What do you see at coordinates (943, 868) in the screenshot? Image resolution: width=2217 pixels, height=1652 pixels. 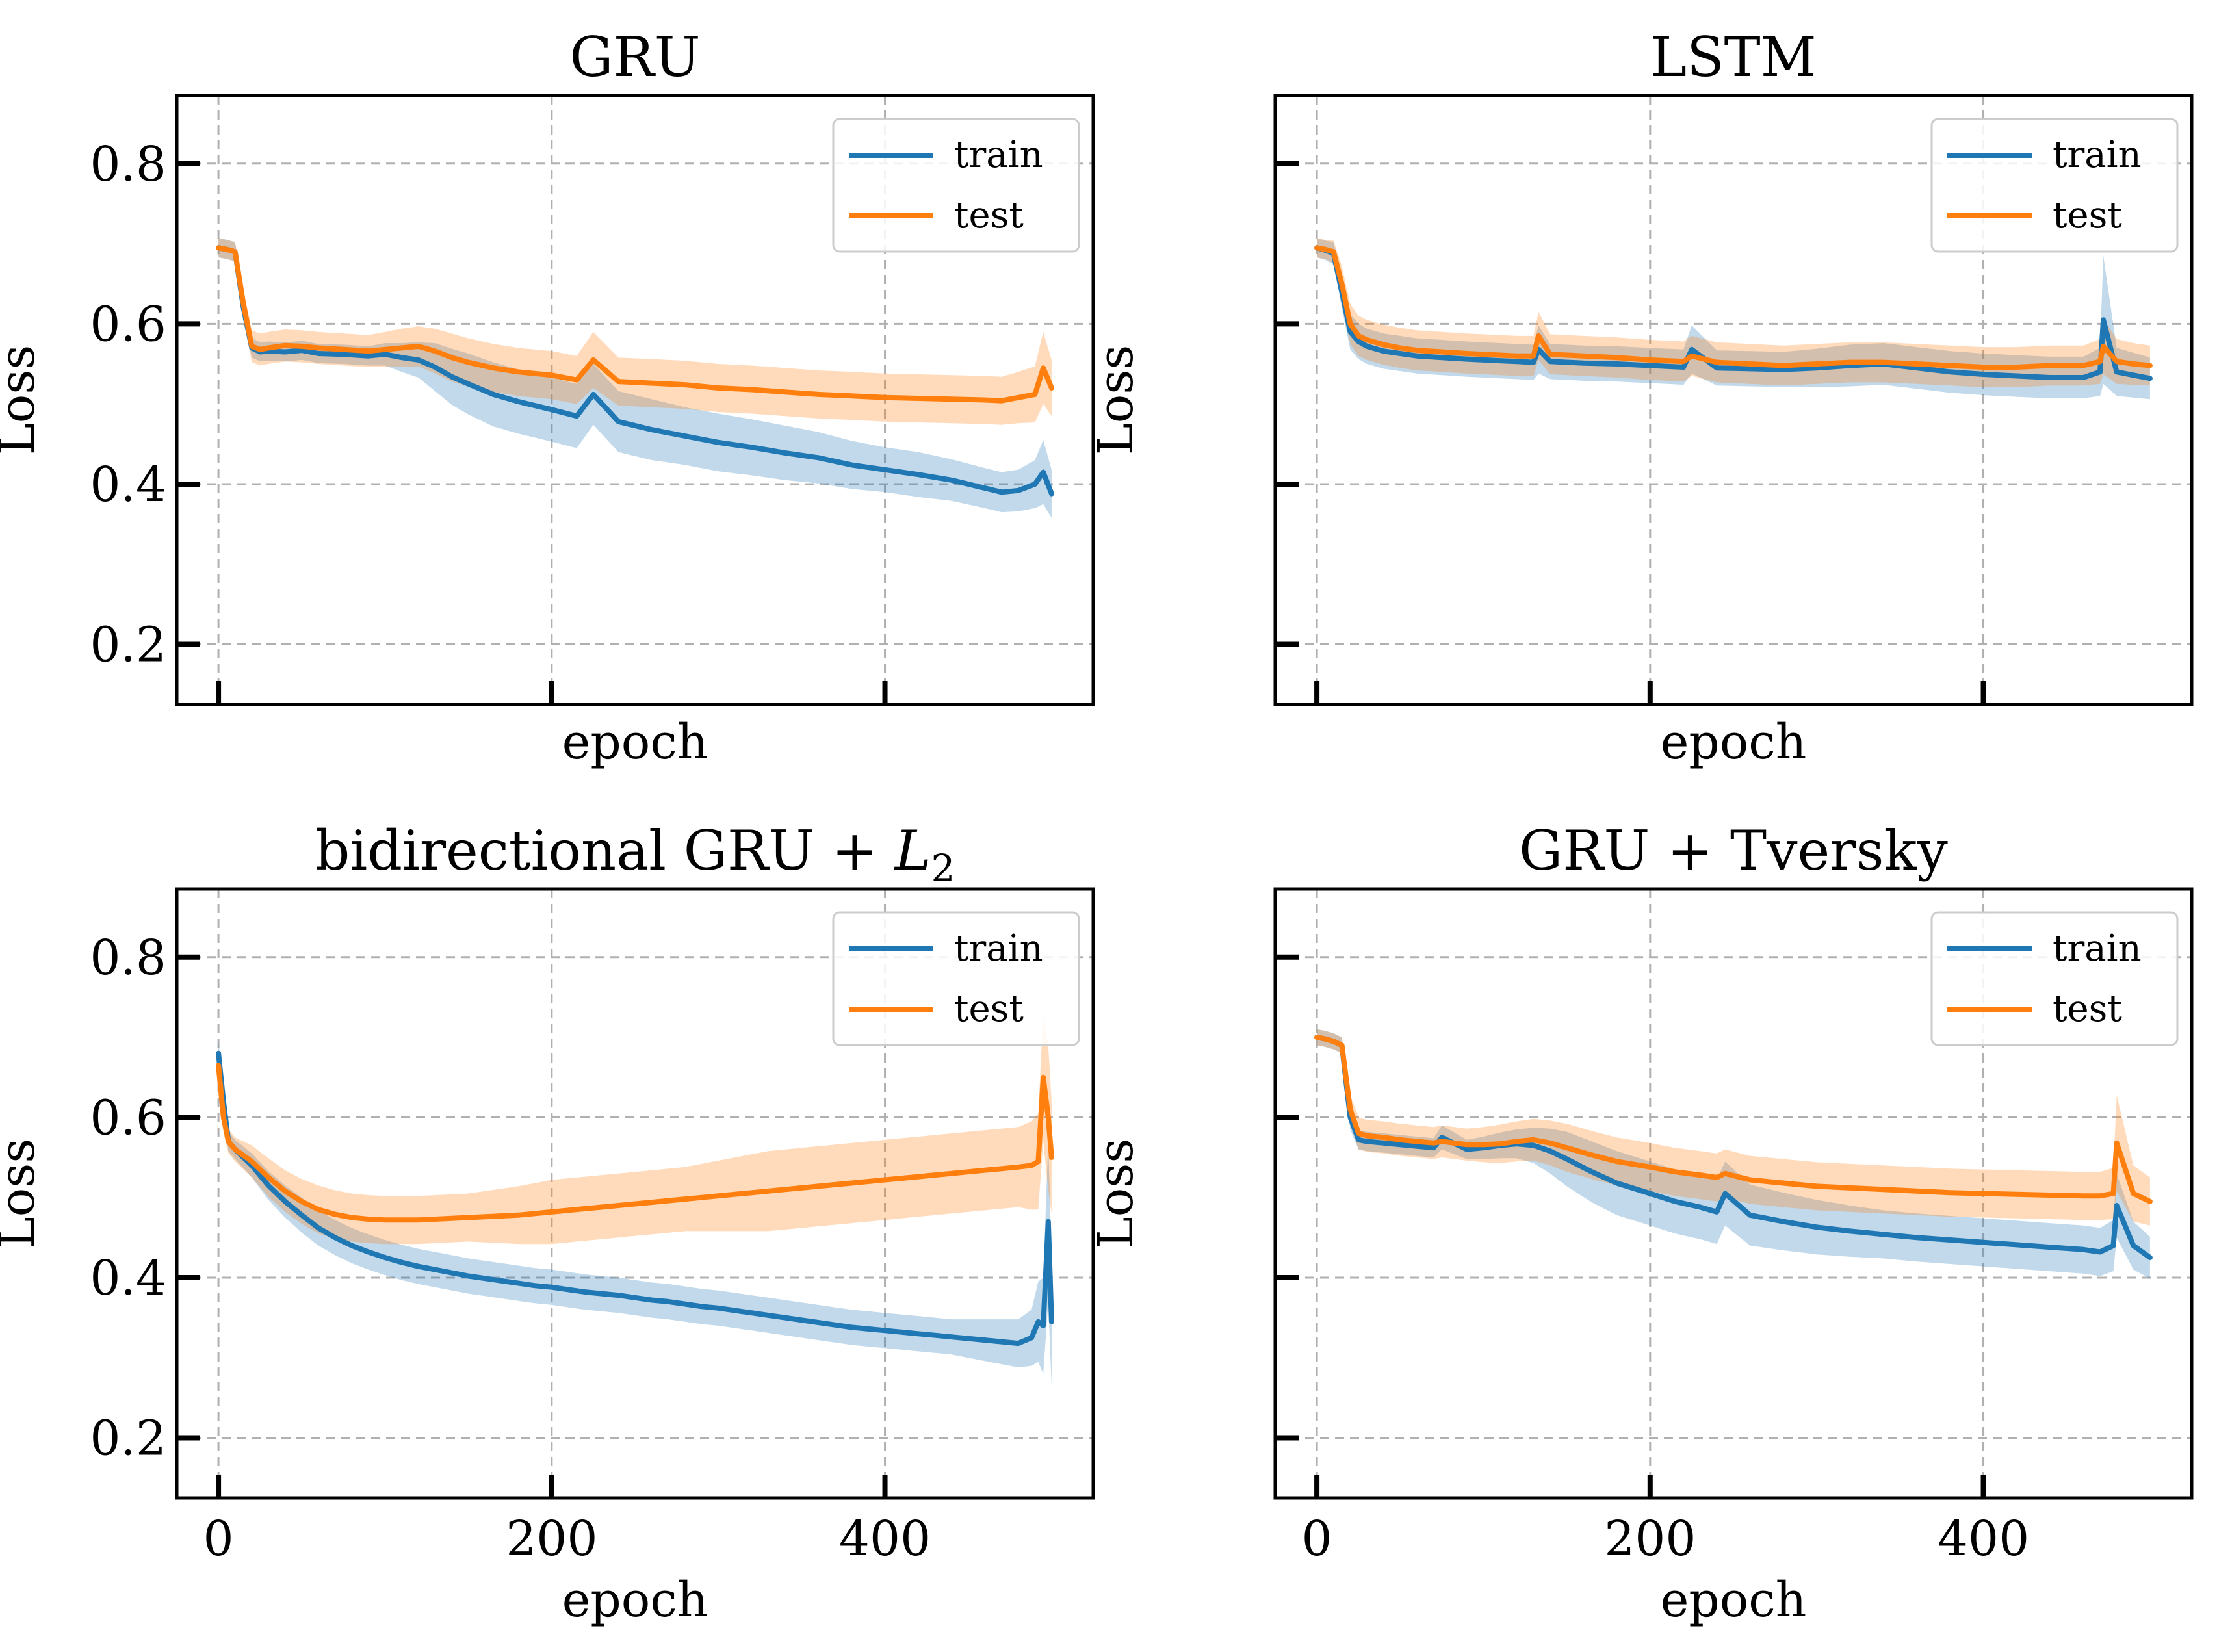 I see `title-subscript: 2` at bounding box center [943, 868].